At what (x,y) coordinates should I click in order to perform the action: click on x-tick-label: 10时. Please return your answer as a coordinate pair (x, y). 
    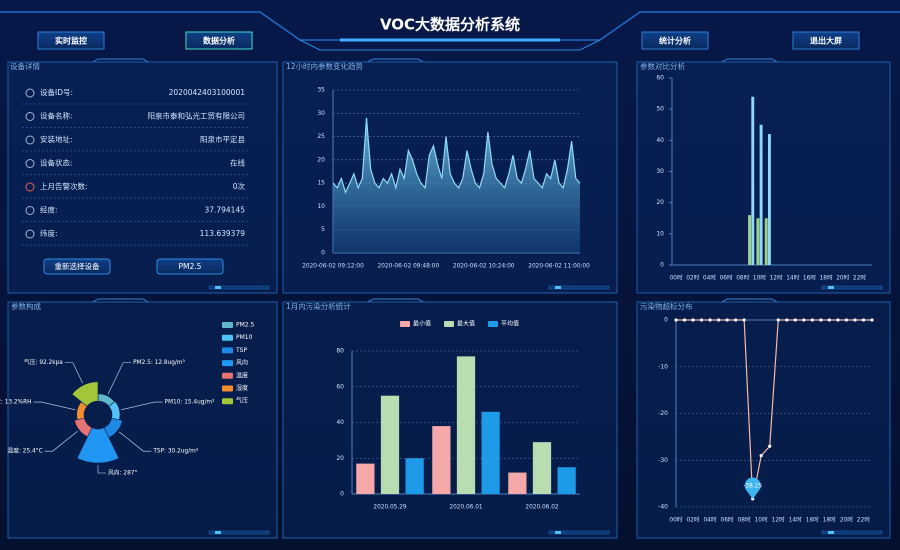
    Looking at the image, I should click on (759, 278).